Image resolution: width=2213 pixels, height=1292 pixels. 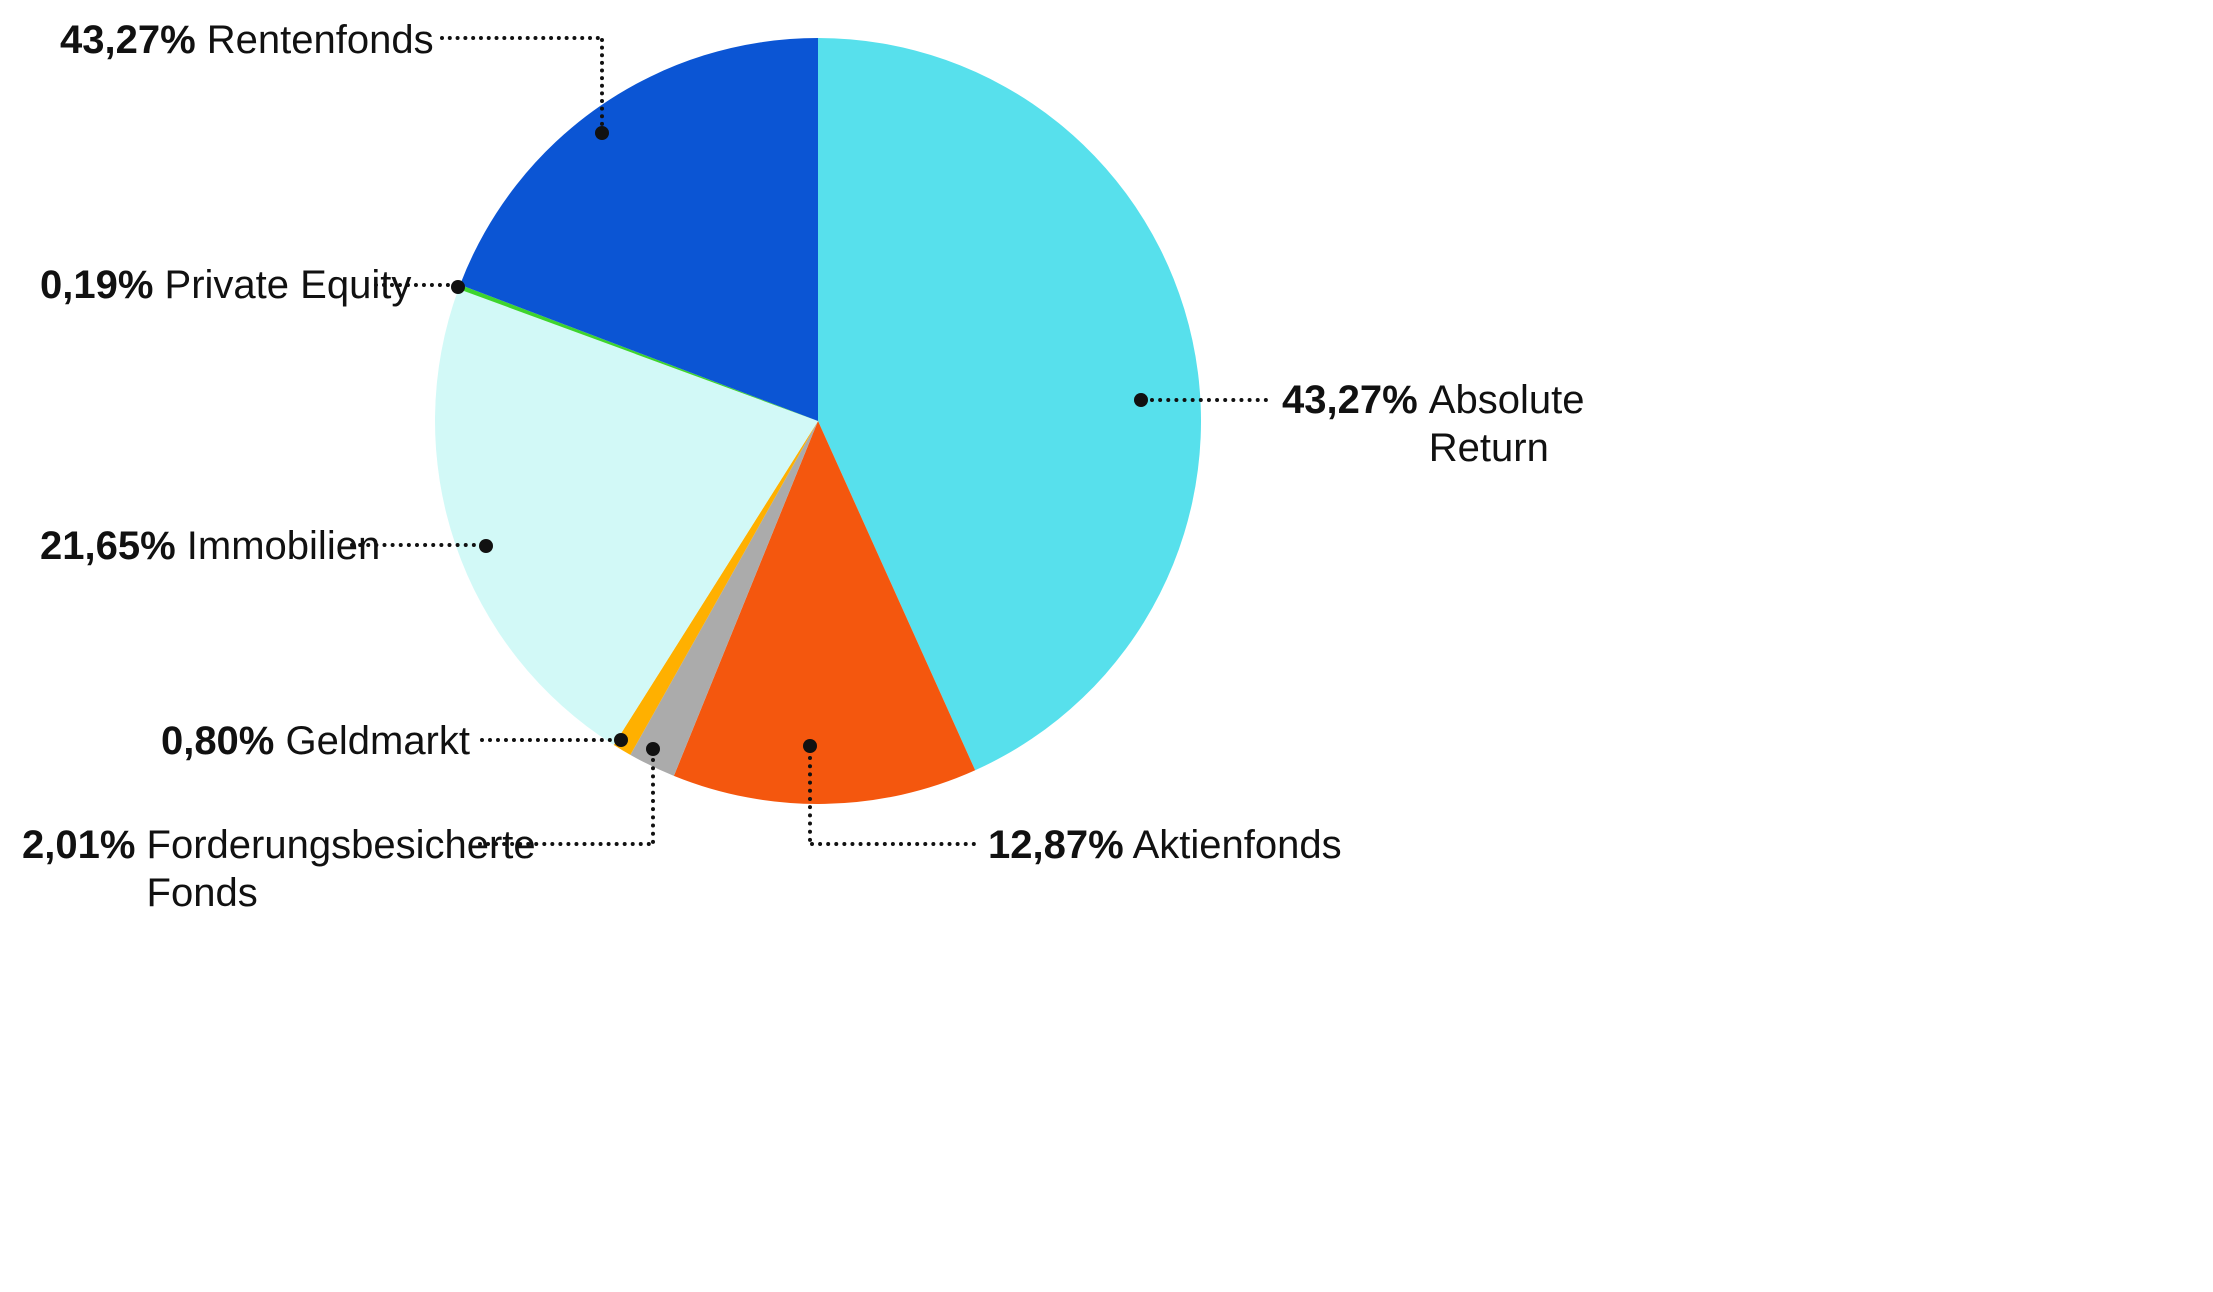 I want to click on label-forderungsbesicherte-fonds-name: Forderungsbesicherte Fonds, so click(x=341, y=869).